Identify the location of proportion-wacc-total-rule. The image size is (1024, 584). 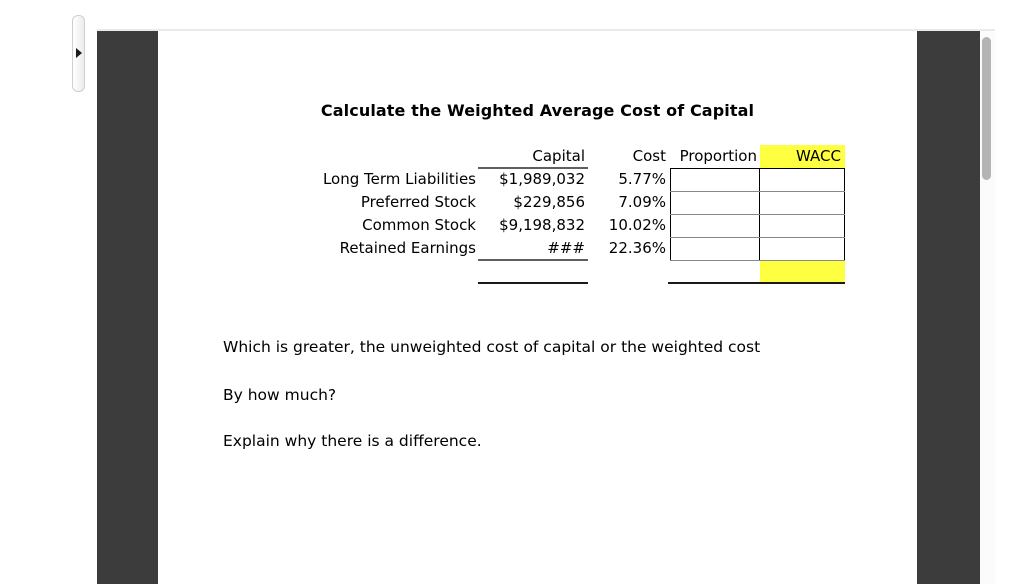
(756, 283).